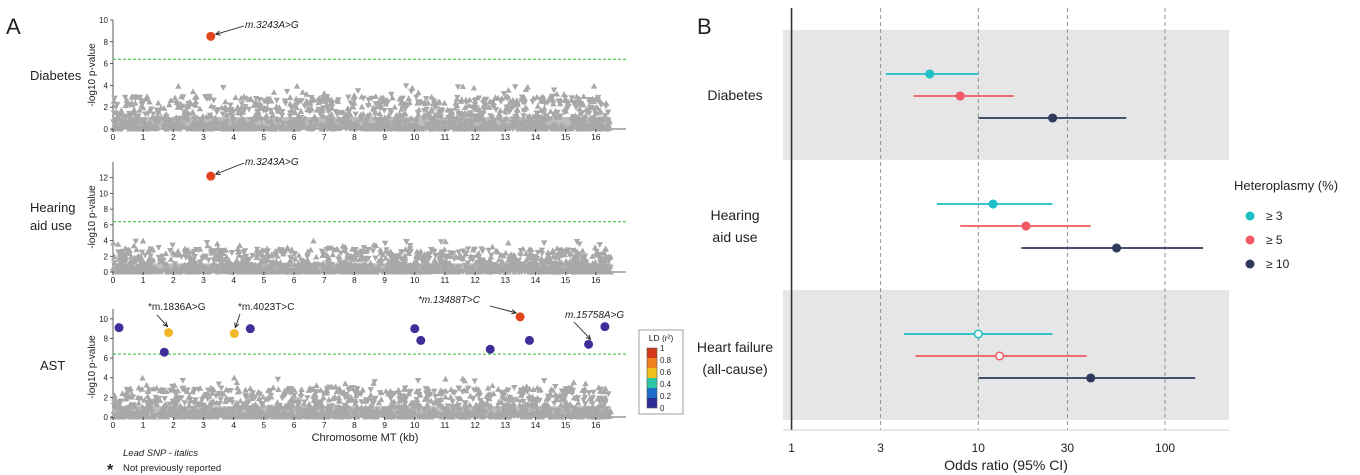  What do you see at coordinates (661, 338) in the screenshot?
I see `ld-legend-title: LD (r²)` at bounding box center [661, 338].